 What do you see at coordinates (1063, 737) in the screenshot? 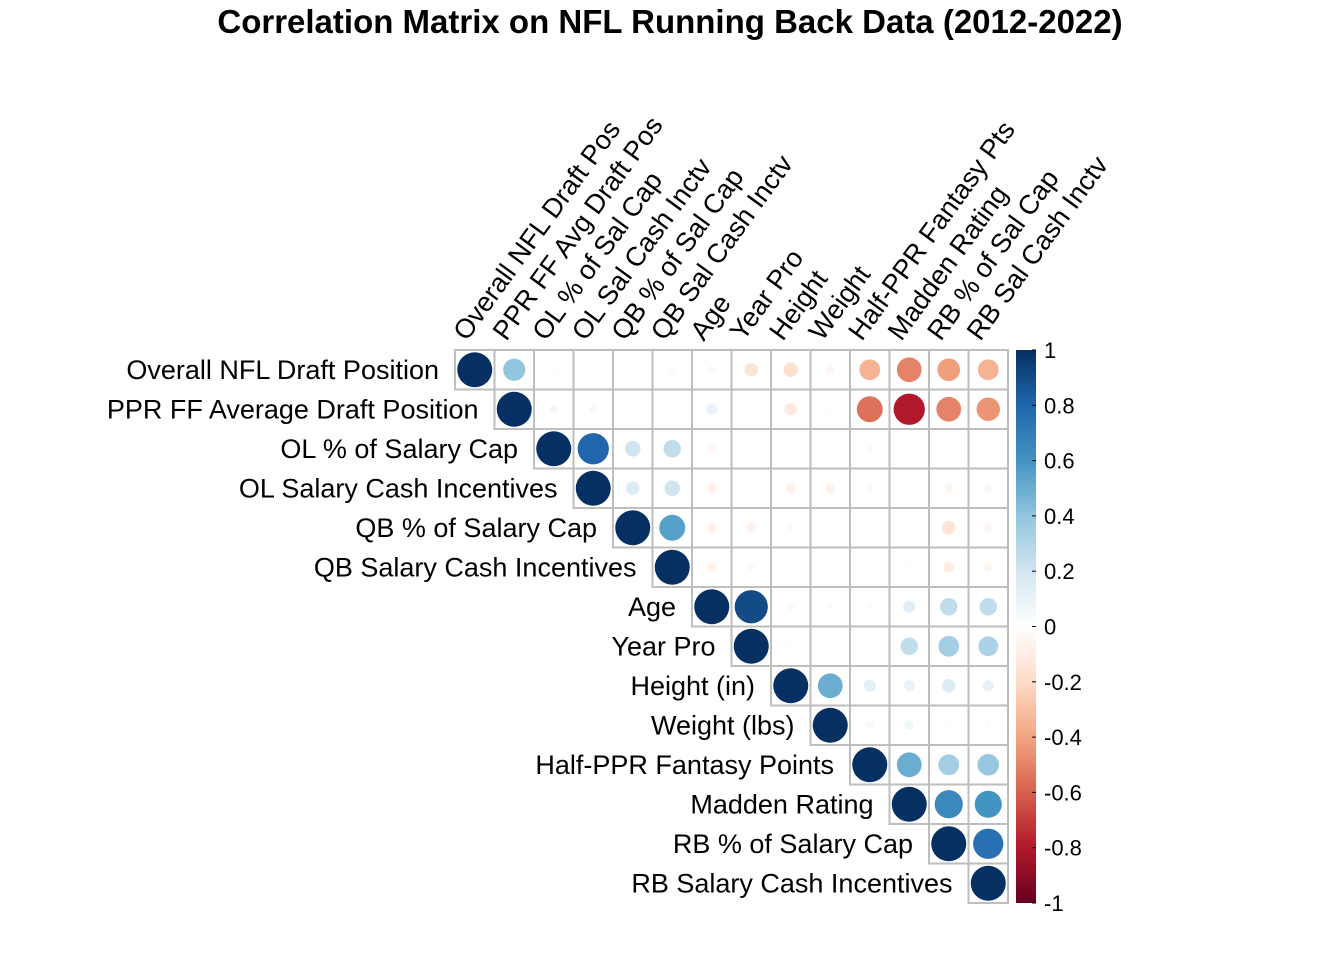
I see `colorbar-tick-label: -0.4` at bounding box center [1063, 737].